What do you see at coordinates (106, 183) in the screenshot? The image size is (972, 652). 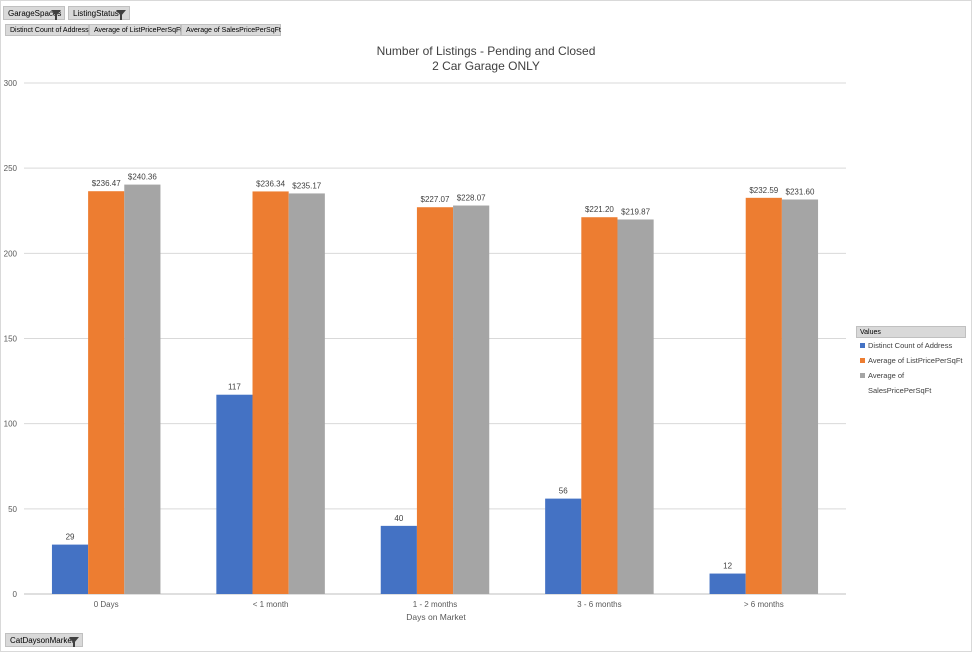 I see `data-label: $236.47` at bounding box center [106, 183].